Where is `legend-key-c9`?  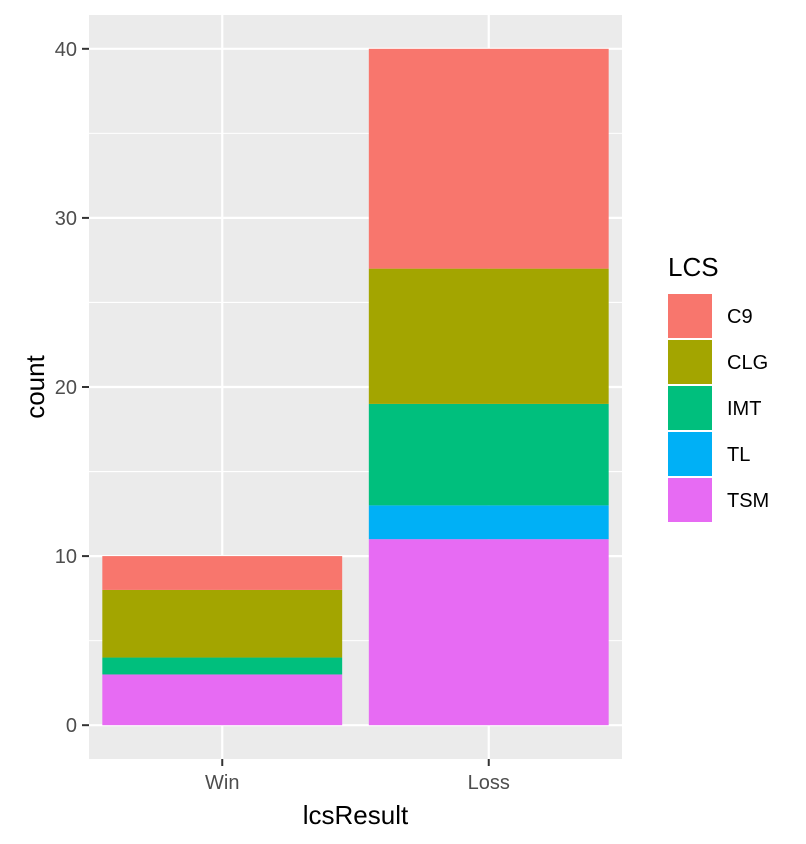 legend-key-c9 is located at coordinates (690, 316).